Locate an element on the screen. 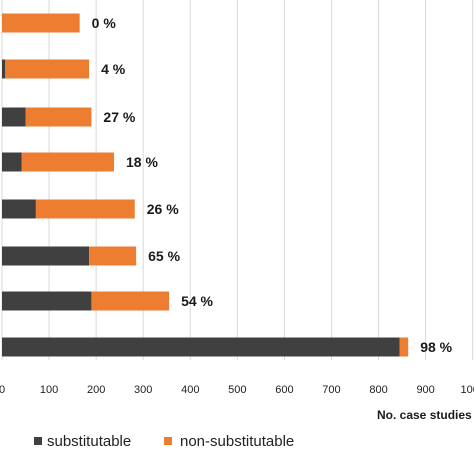  data-label: 54 % is located at coordinates (197, 301).